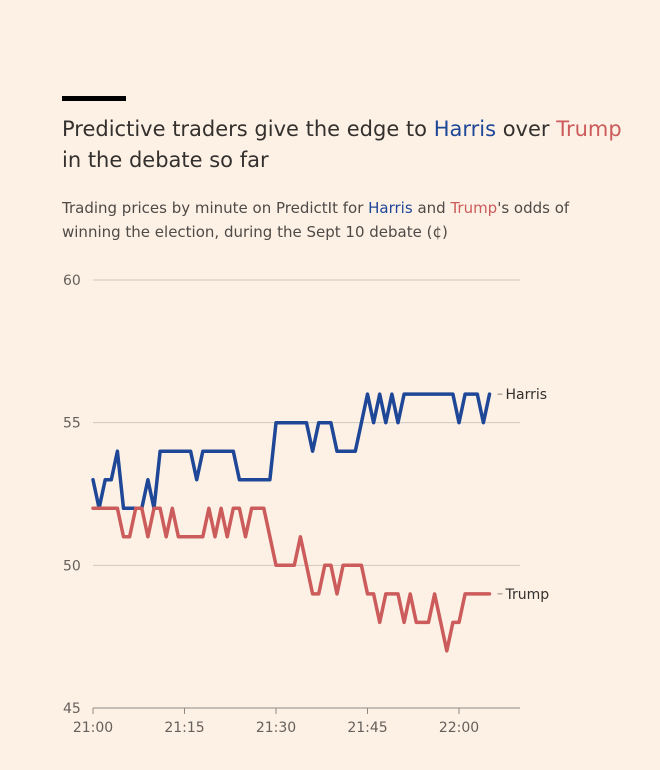 This screenshot has width=660, height=770. I want to click on header-rule, so click(94, 98).